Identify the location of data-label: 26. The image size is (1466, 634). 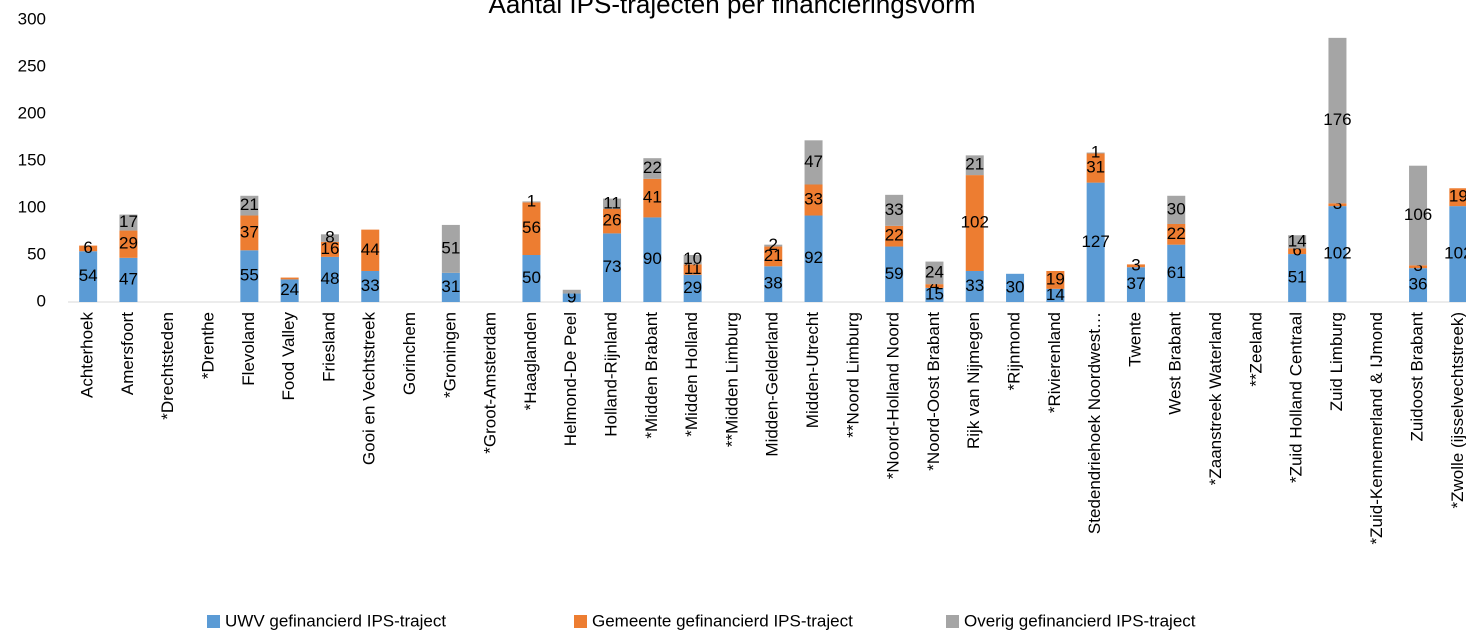
(612, 220).